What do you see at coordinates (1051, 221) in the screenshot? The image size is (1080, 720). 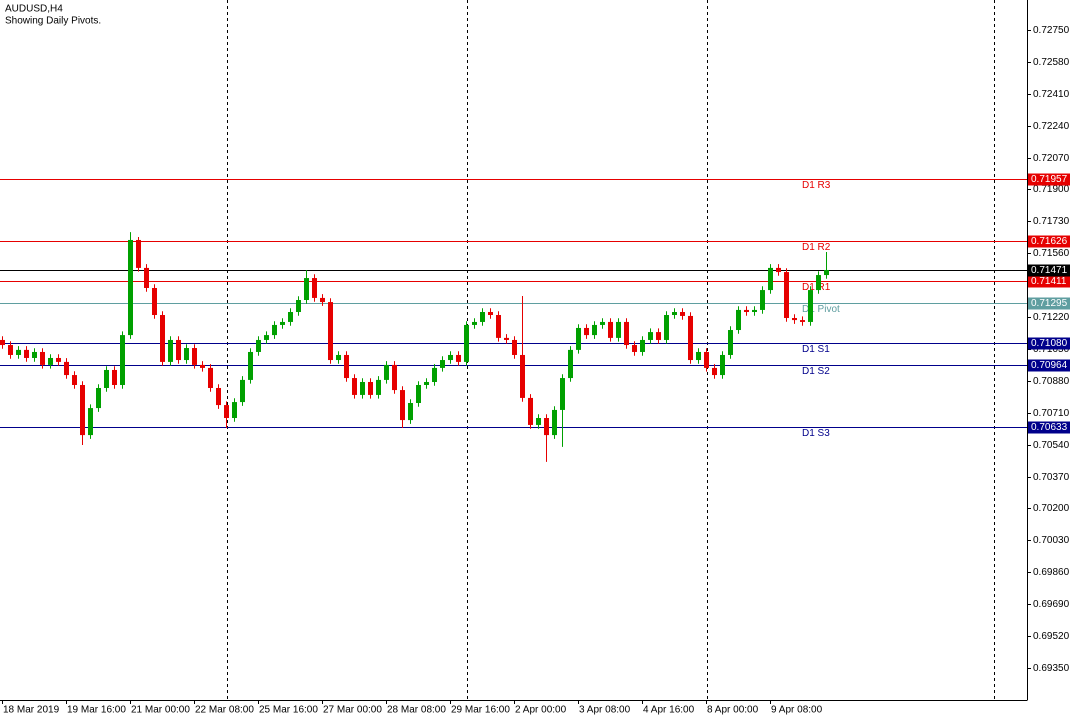 I see `y-tick-label: 0.71730` at bounding box center [1051, 221].